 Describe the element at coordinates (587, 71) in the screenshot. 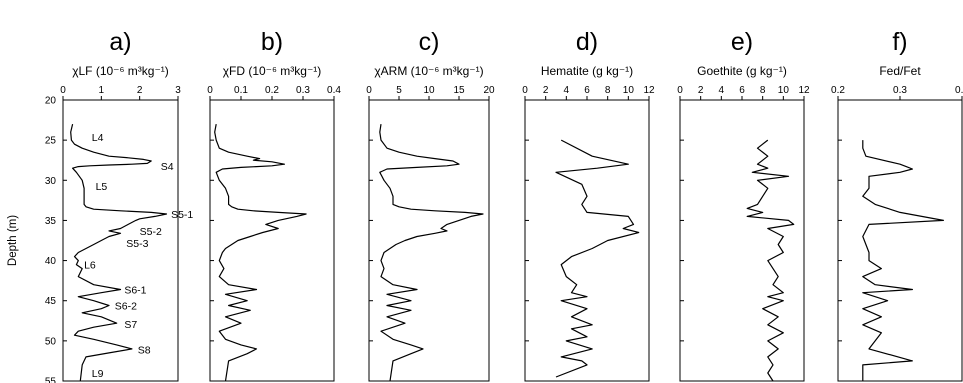

I see `panel-x-axis-title: Hematite (g kg⁻¹)` at that location.